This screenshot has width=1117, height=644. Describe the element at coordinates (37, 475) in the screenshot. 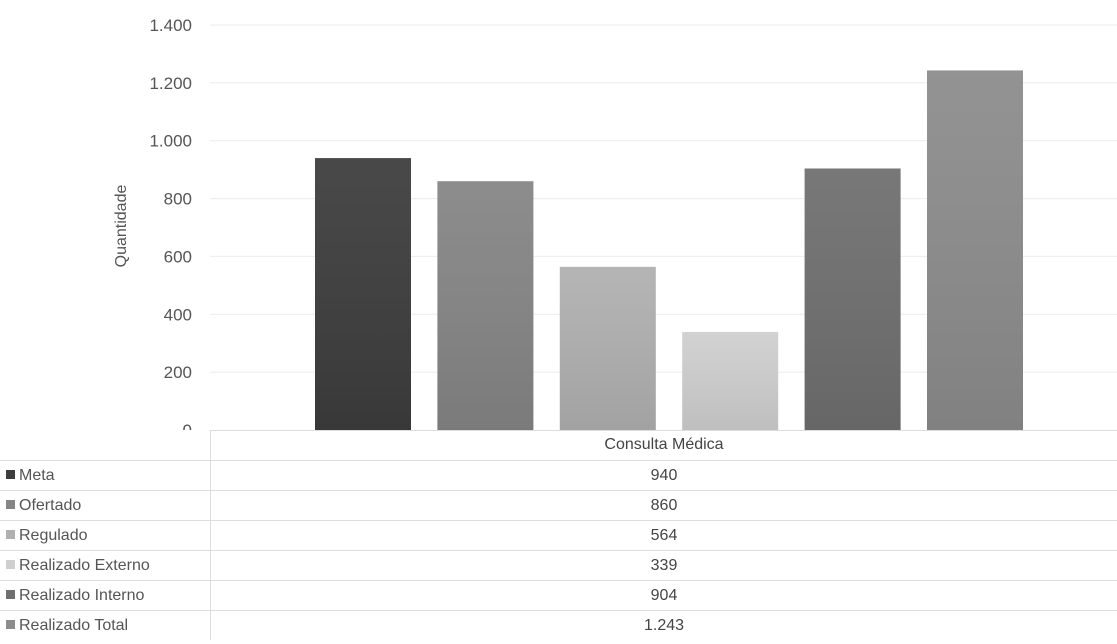

I see `series-name: Meta` at that location.